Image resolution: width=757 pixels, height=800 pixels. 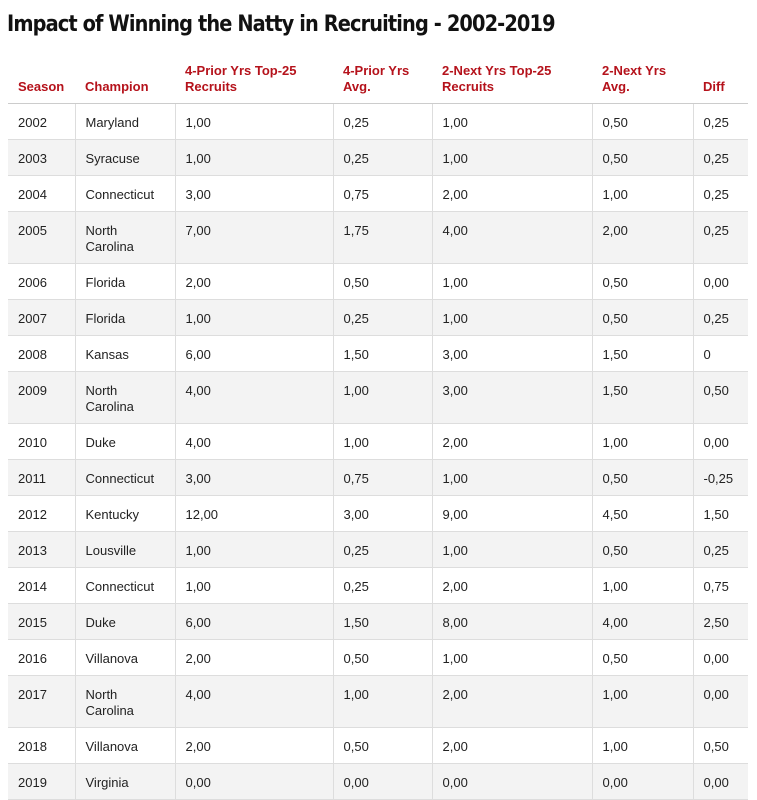 I want to click on table-cell: 2015, so click(x=41, y=621).